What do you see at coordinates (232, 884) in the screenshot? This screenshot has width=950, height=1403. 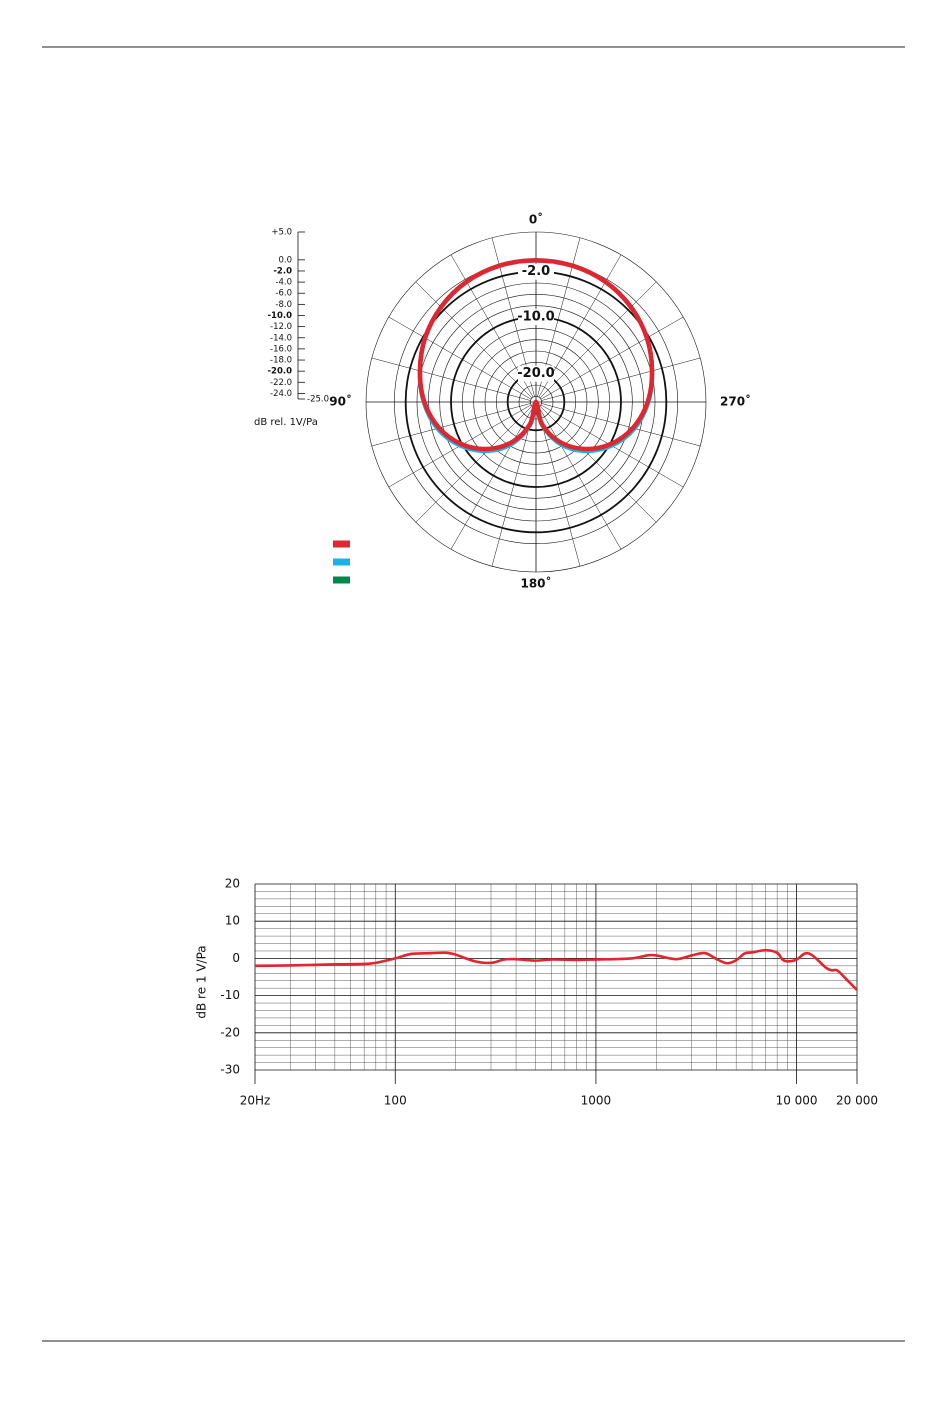 I see `y-tick-label: 20` at bounding box center [232, 884].